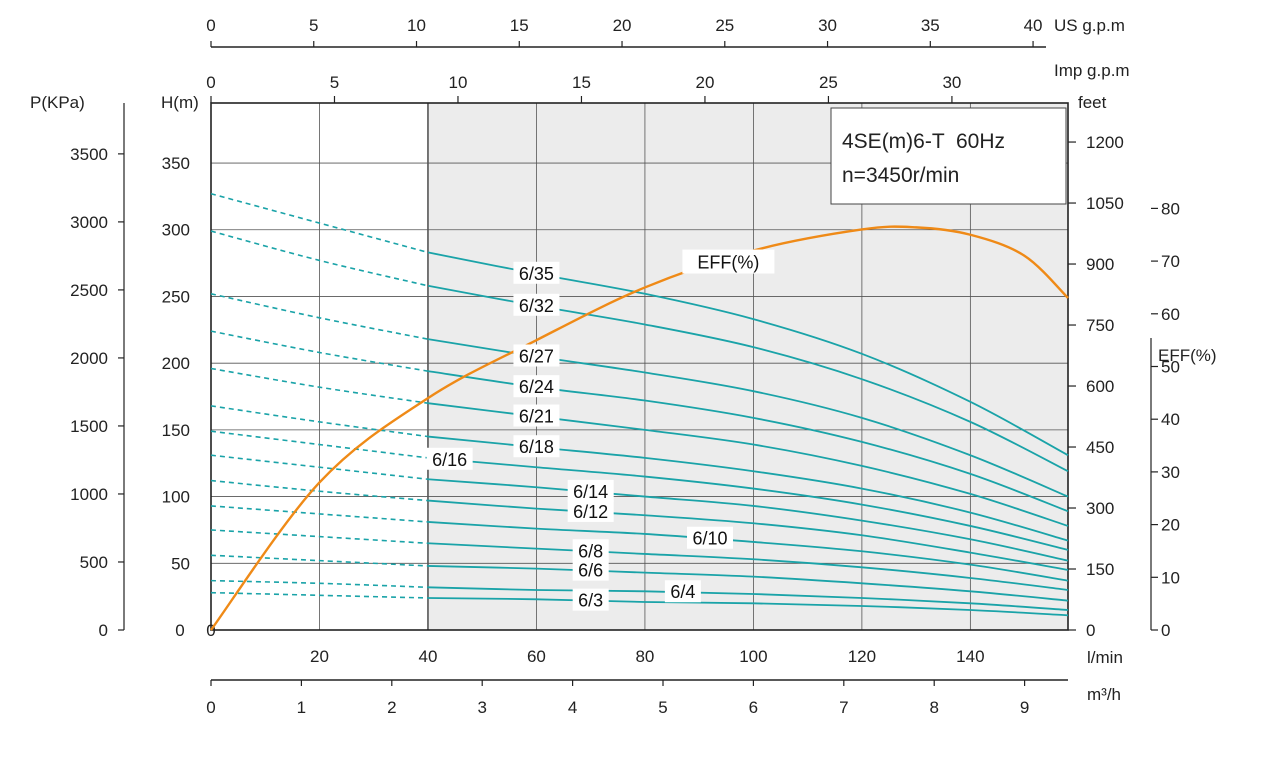 The image size is (1282, 770). I want to click on tick-label-m3h: 7, so click(843, 707).